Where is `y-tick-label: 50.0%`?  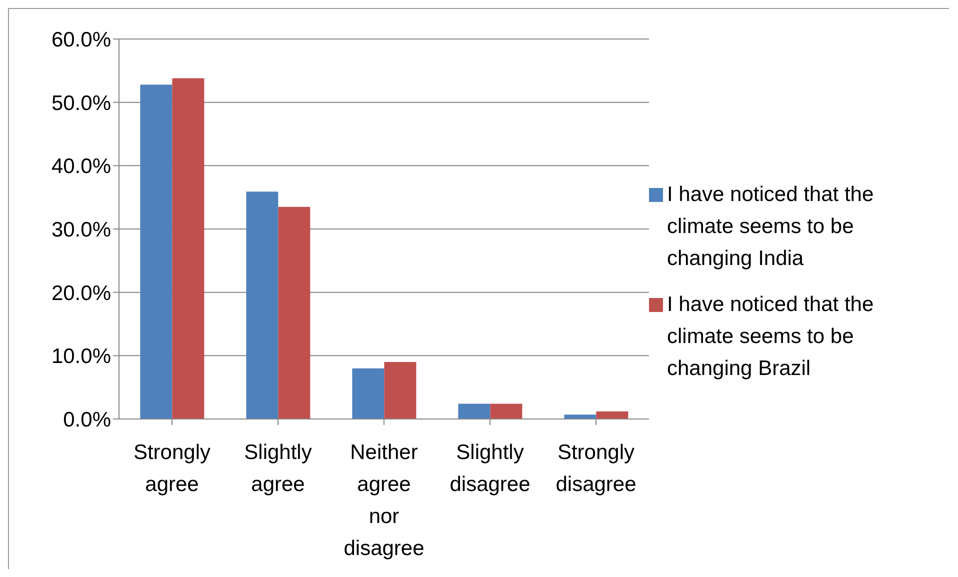 y-tick-label: 50.0% is located at coordinates (81, 103).